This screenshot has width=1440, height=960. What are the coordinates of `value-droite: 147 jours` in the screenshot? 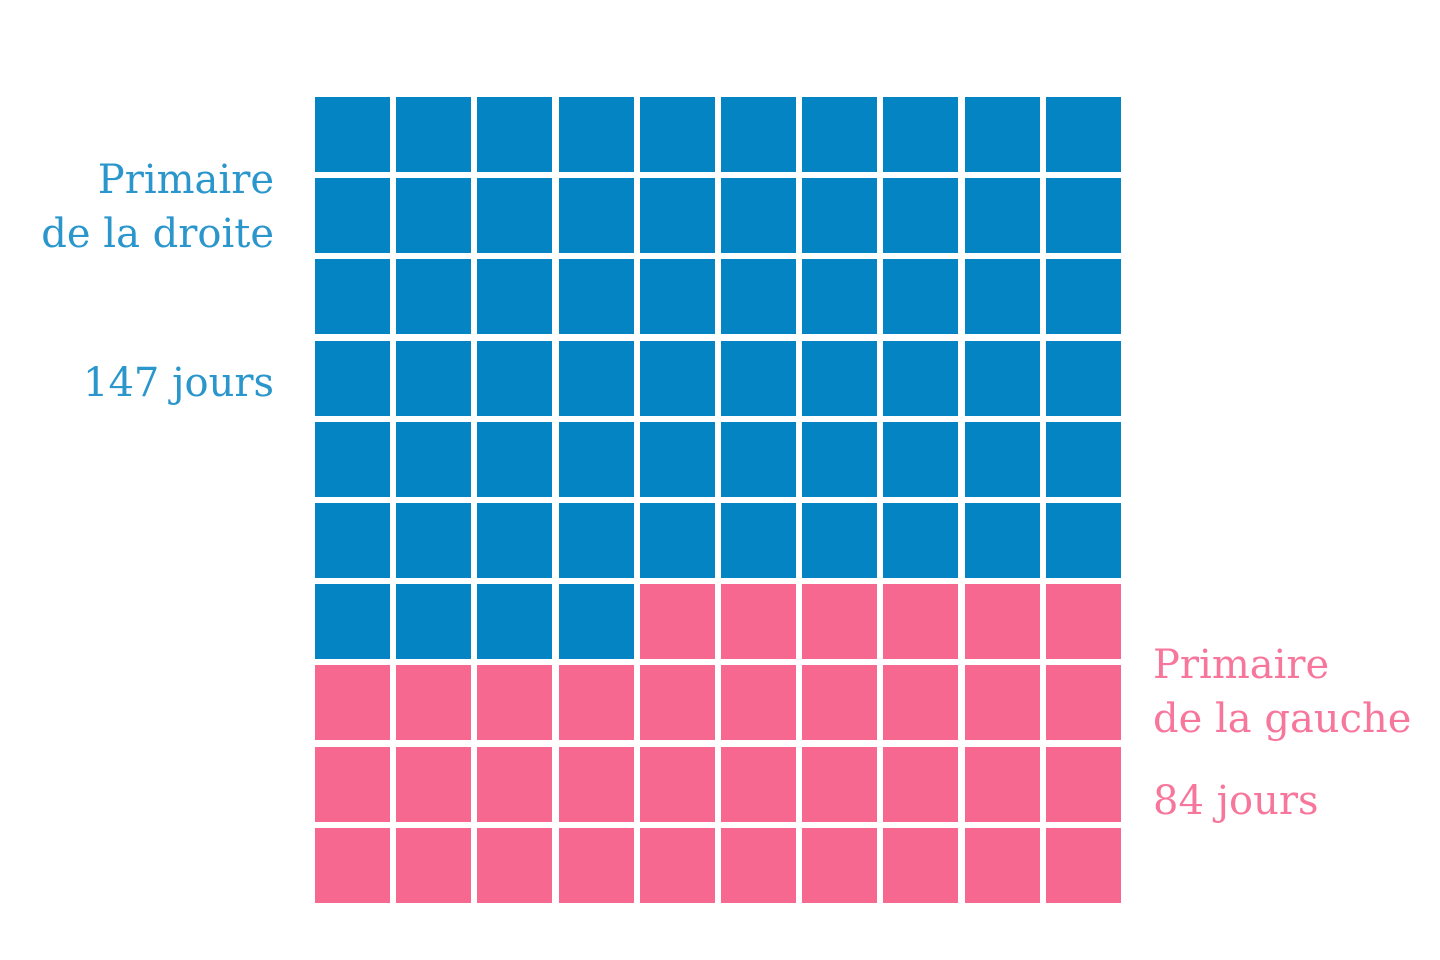 It's located at (178, 383).